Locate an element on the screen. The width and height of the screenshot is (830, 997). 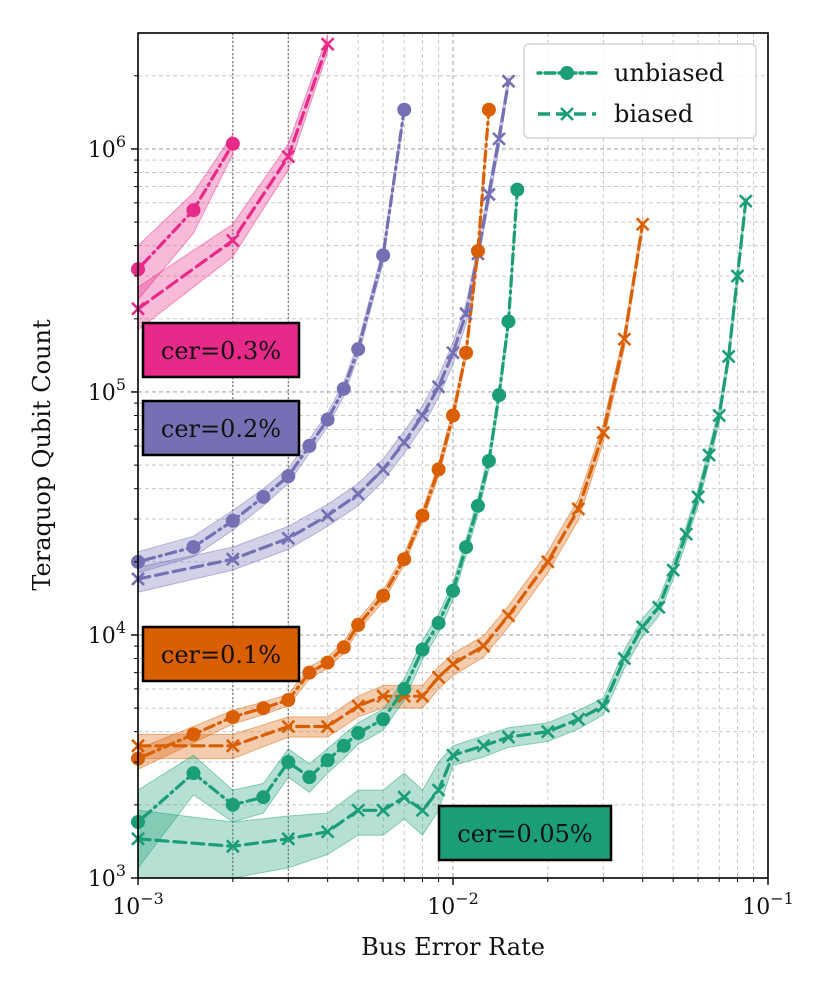
band-0-biased is located at coordinates (233, 182).